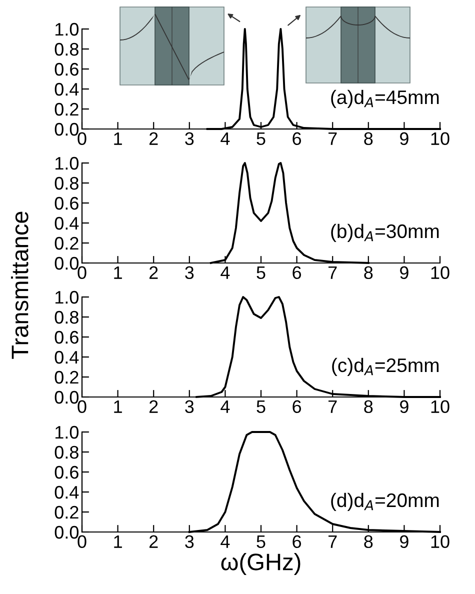  I want to click on annotation: (d)d$_{A}$=20mm, so click(385, 501).